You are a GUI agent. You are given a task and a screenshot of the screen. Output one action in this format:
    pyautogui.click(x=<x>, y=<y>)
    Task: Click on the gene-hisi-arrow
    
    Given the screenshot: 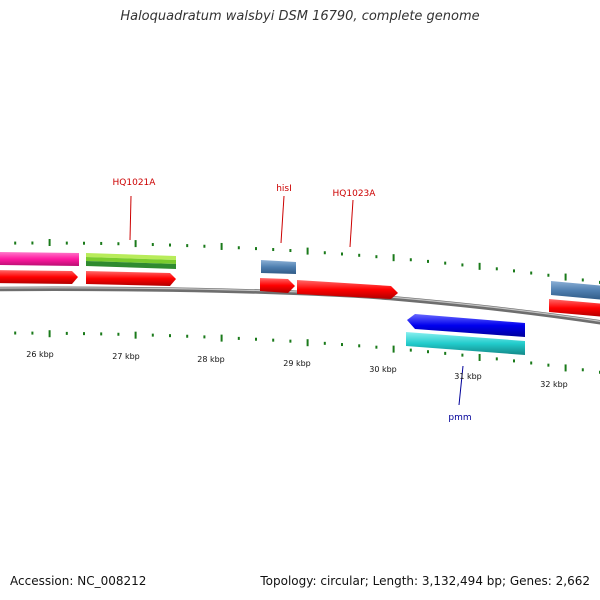 What is the action you would take?
    pyautogui.click(x=277, y=285)
    